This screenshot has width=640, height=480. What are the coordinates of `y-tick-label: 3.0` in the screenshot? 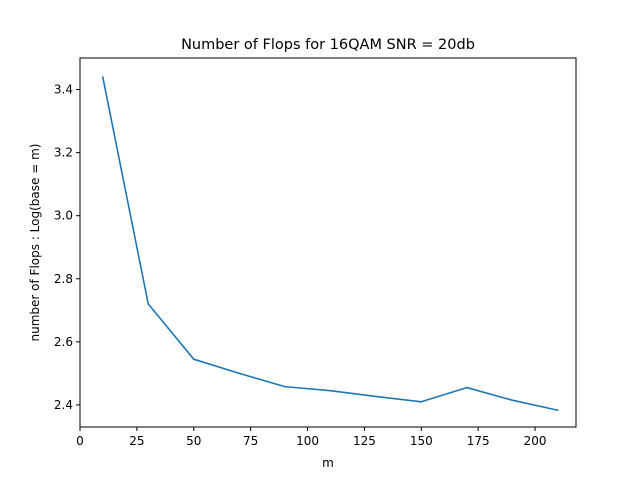 It's located at (63, 216).